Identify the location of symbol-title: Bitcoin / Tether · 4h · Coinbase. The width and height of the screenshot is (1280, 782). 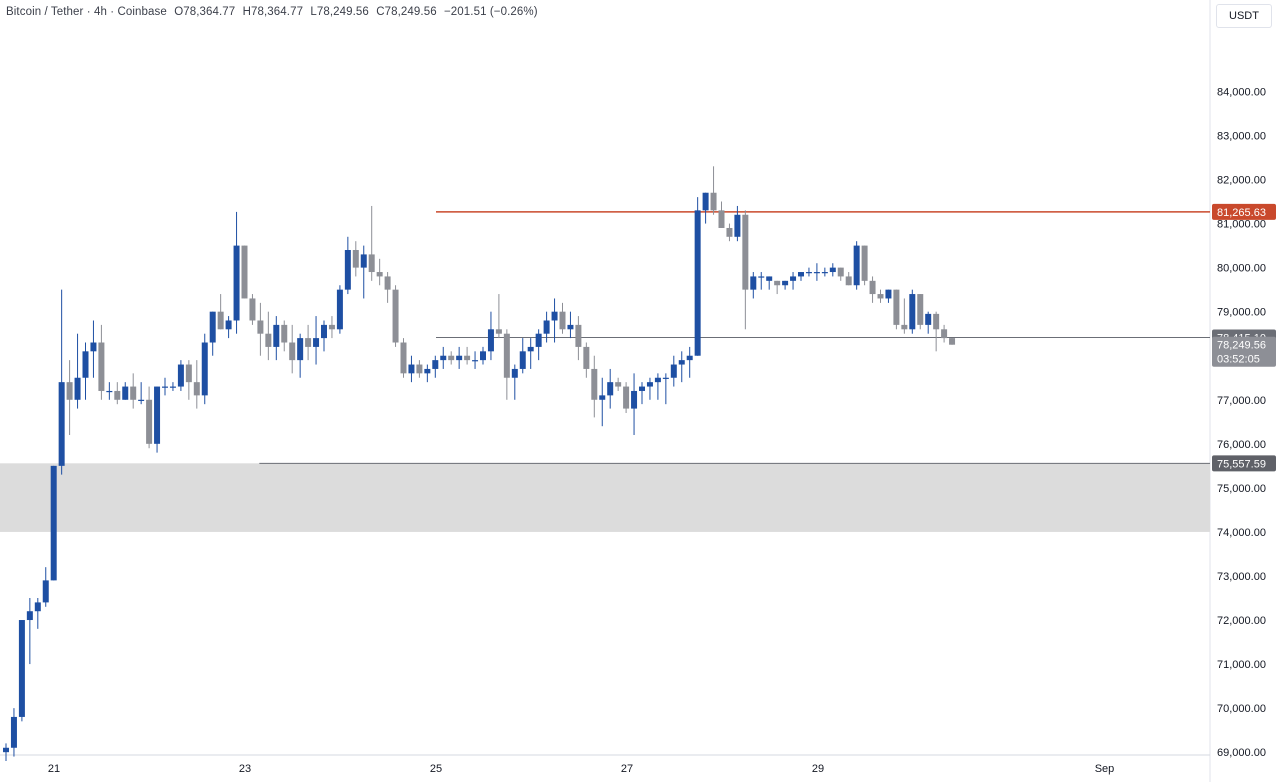
(86, 12).